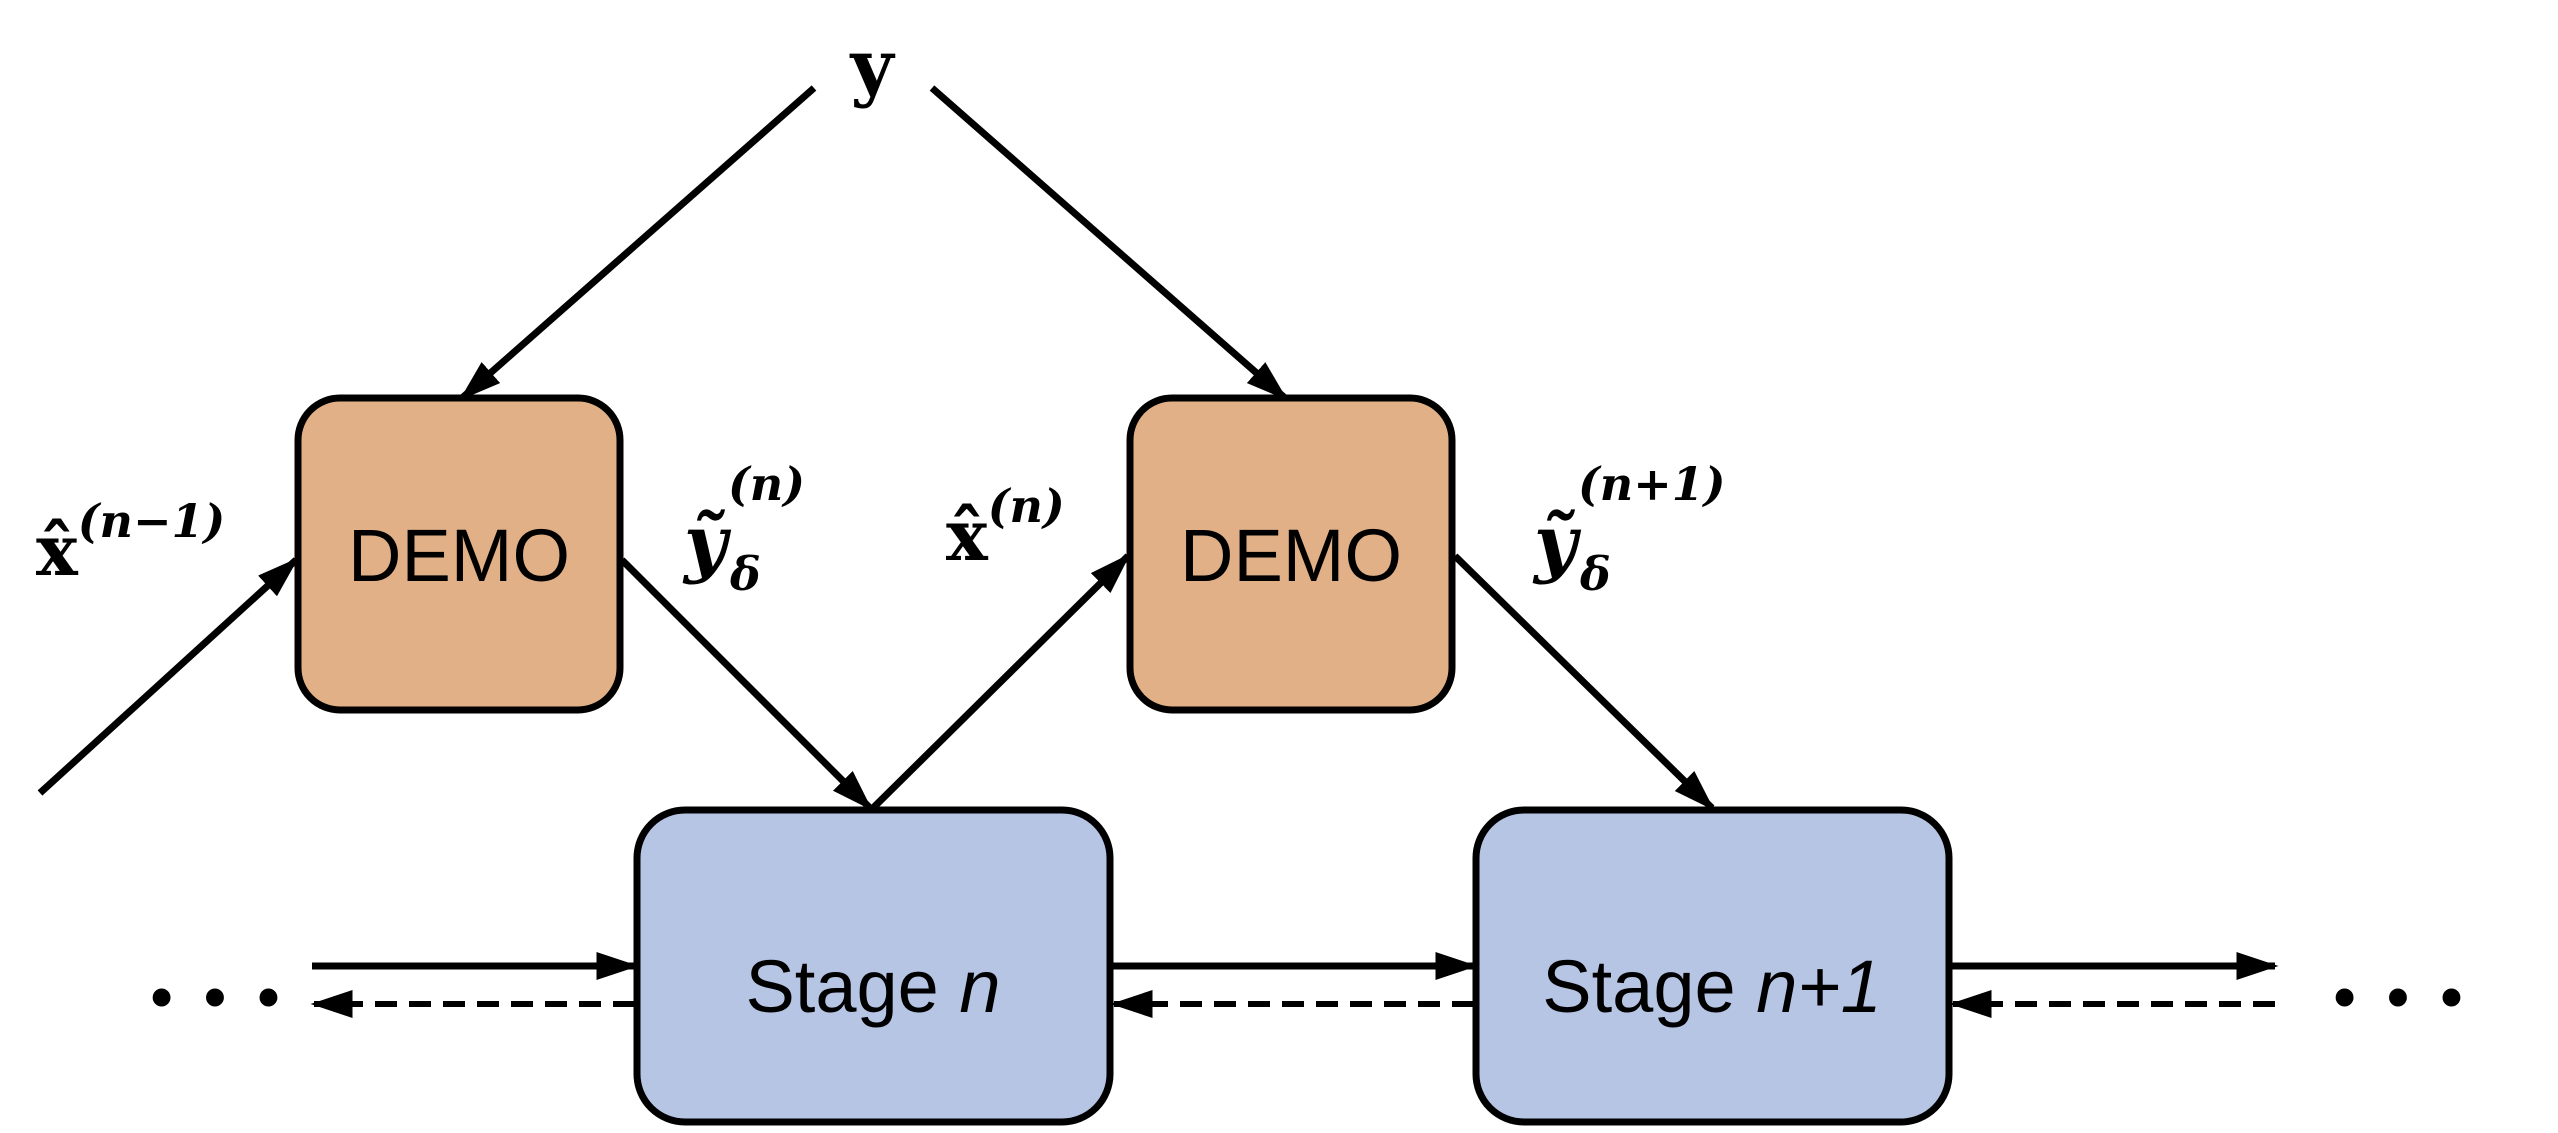  What do you see at coordinates (57, 550) in the screenshot?
I see `estimate-prev-base: x̂` at bounding box center [57, 550].